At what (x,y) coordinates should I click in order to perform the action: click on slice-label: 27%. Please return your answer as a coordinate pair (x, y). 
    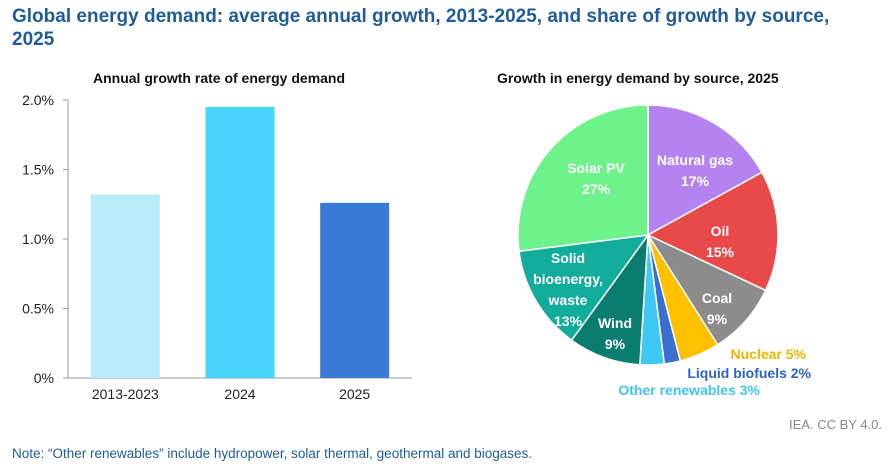
    Looking at the image, I should click on (596, 189).